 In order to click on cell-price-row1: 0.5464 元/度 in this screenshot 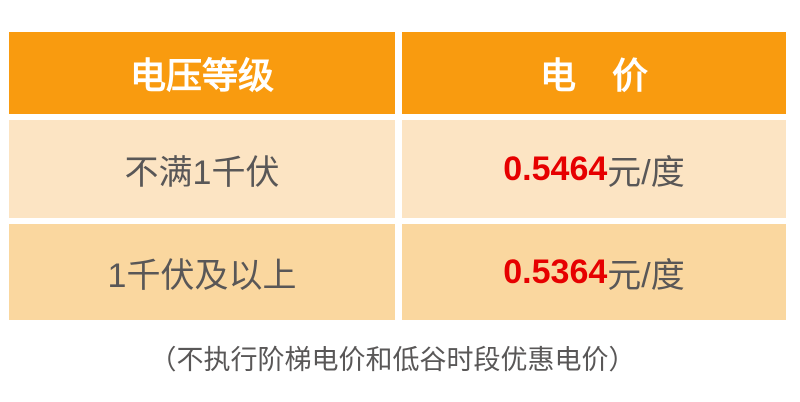, I will do `click(594, 169)`.